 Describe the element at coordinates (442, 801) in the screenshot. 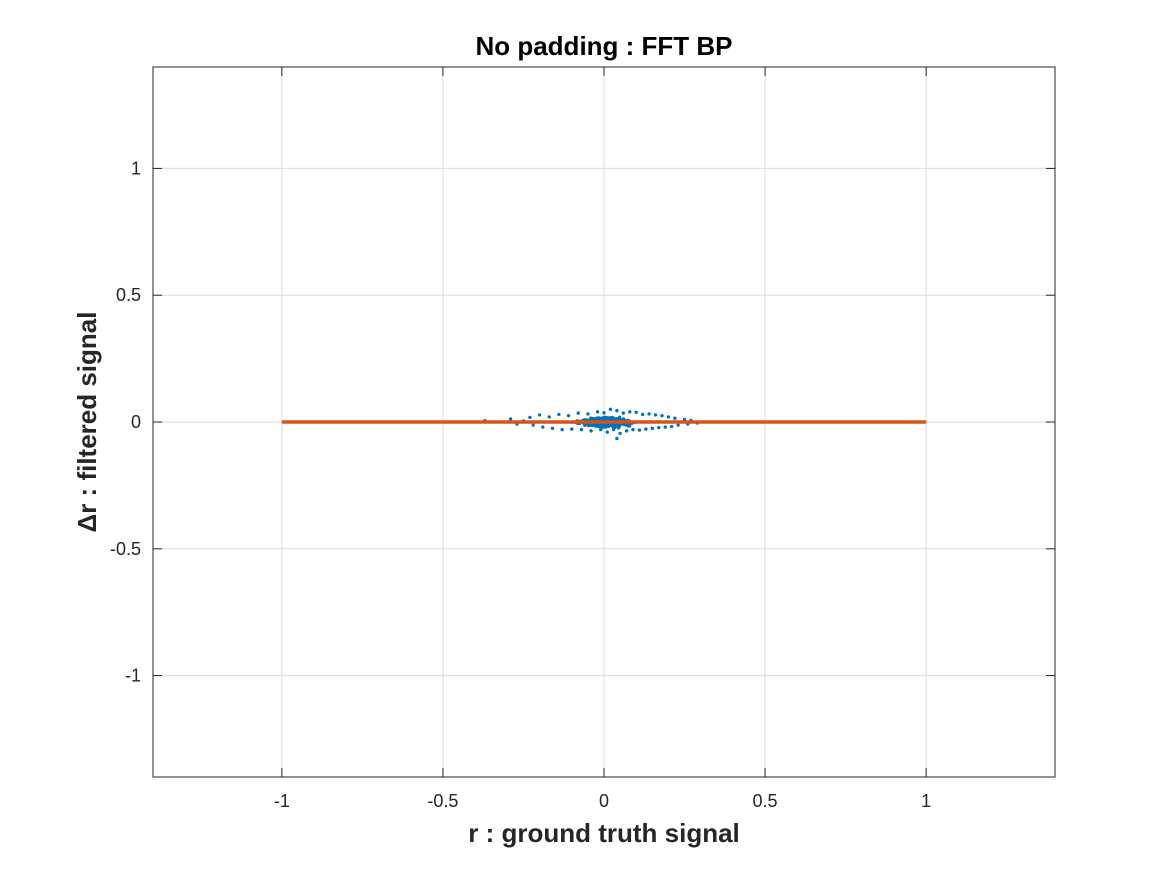

I see `x-tick-label: -0.5` at that location.